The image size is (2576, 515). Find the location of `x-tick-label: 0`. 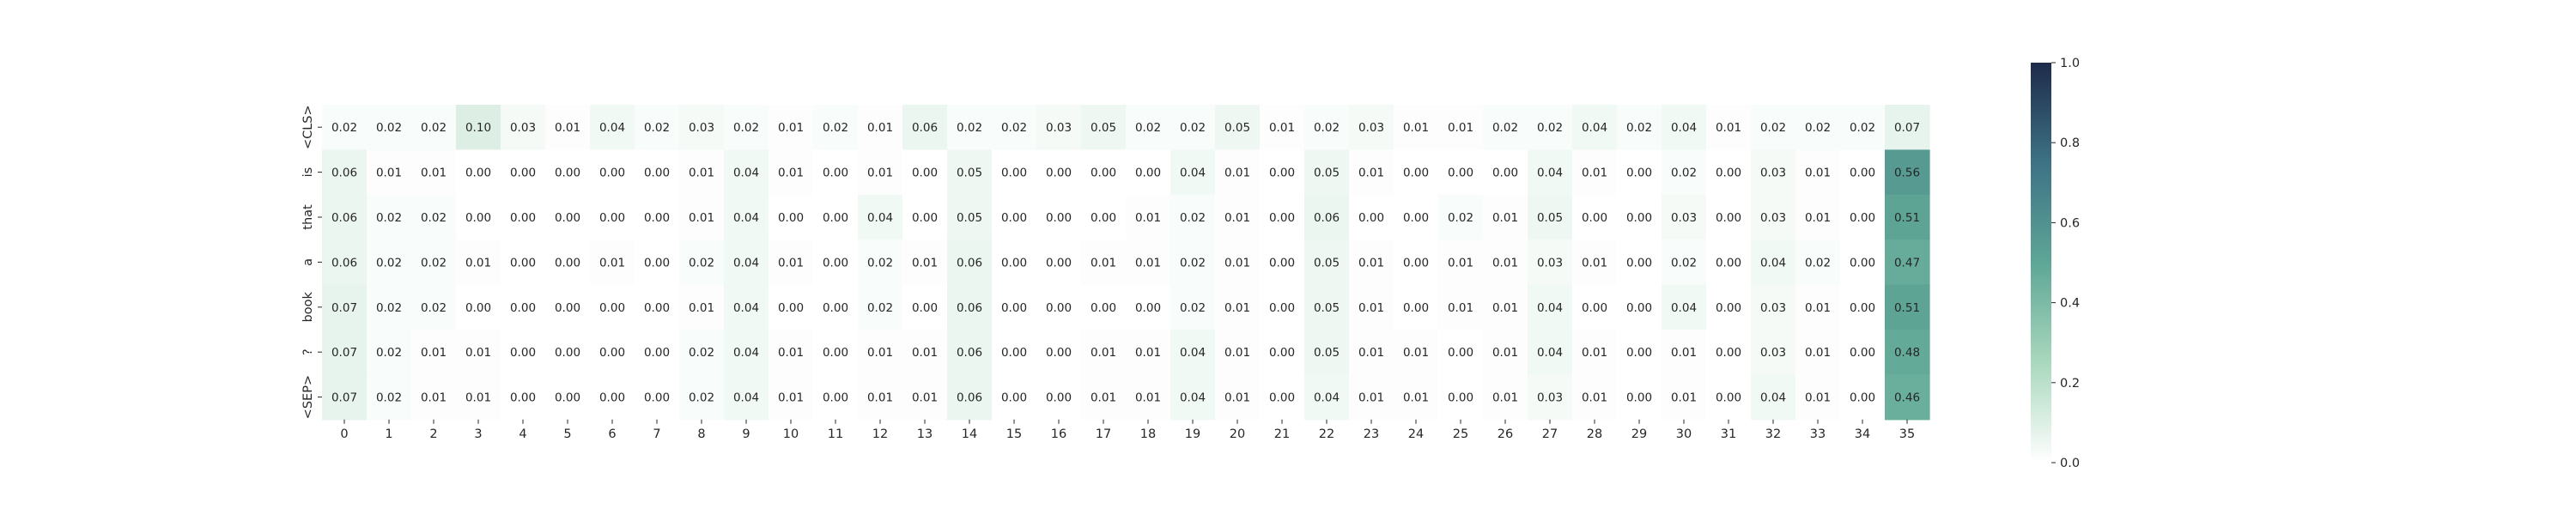

x-tick-label: 0 is located at coordinates (344, 434).